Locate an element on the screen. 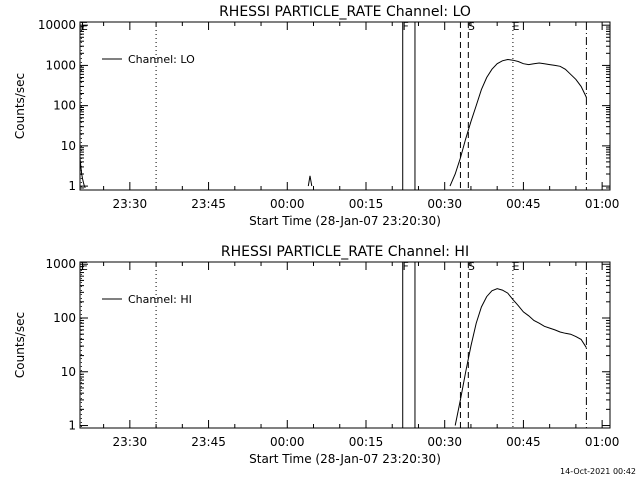  footer-timestamp: 14-Oct-2021 00:42 is located at coordinates (598, 471).